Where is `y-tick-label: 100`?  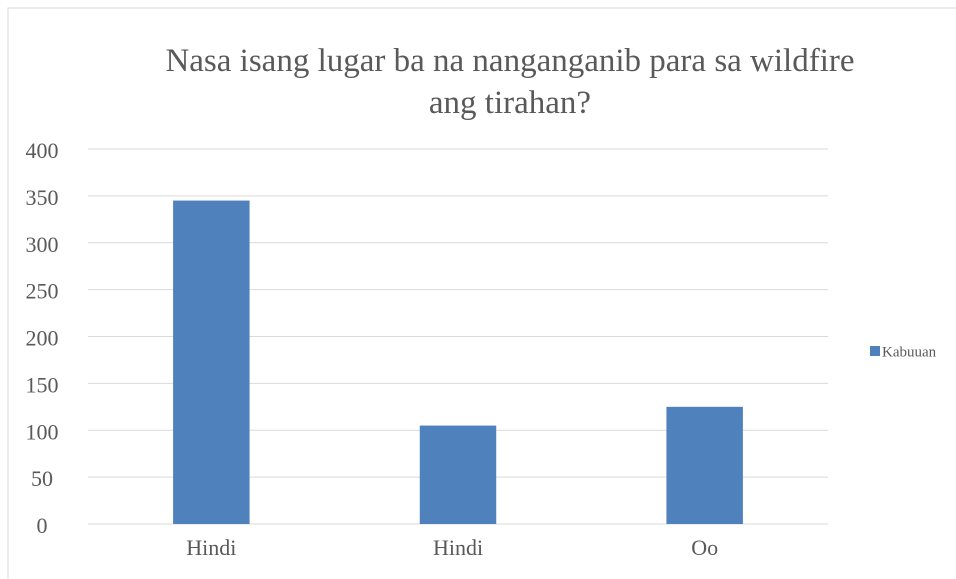 y-tick-label: 100 is located at coordinates (42, 431).